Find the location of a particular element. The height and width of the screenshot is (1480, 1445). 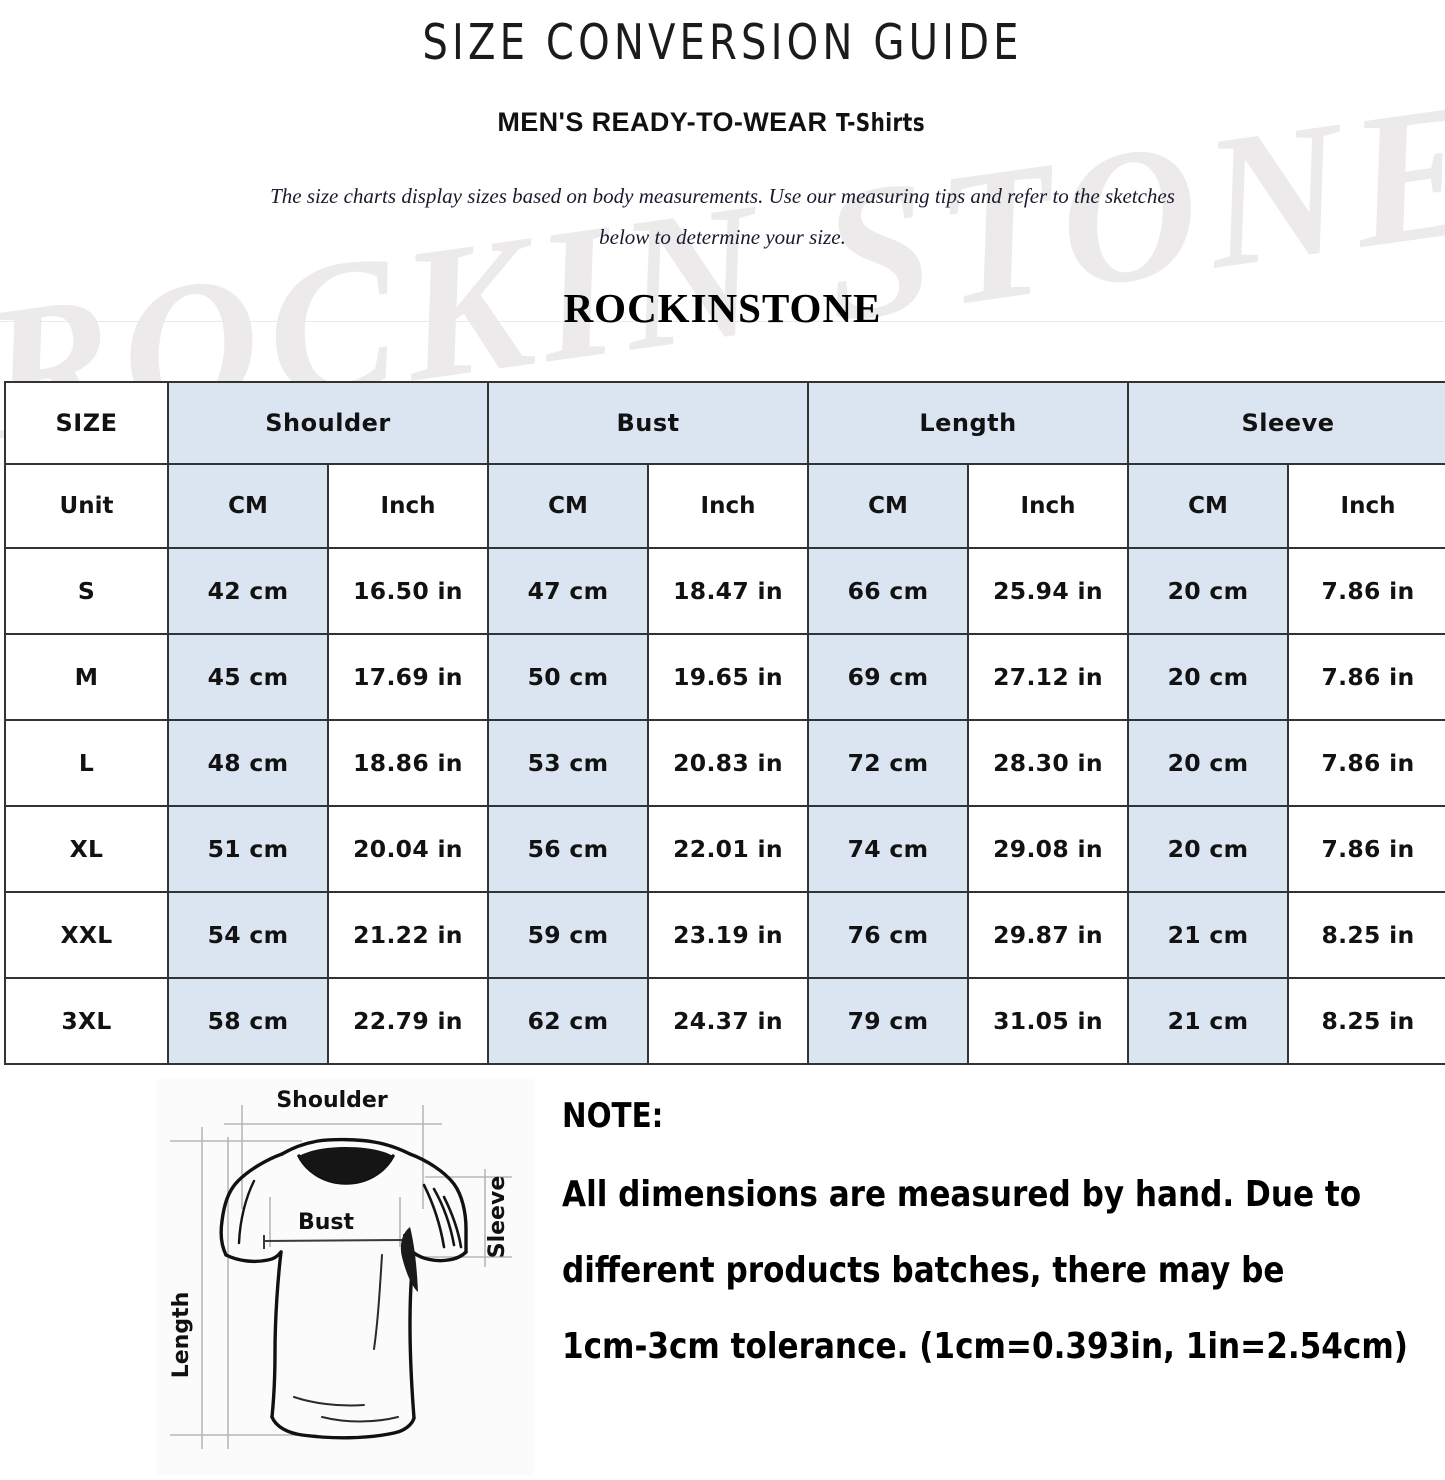

cell-bust-cm: 47 cm is located at coordinates (568, 590).